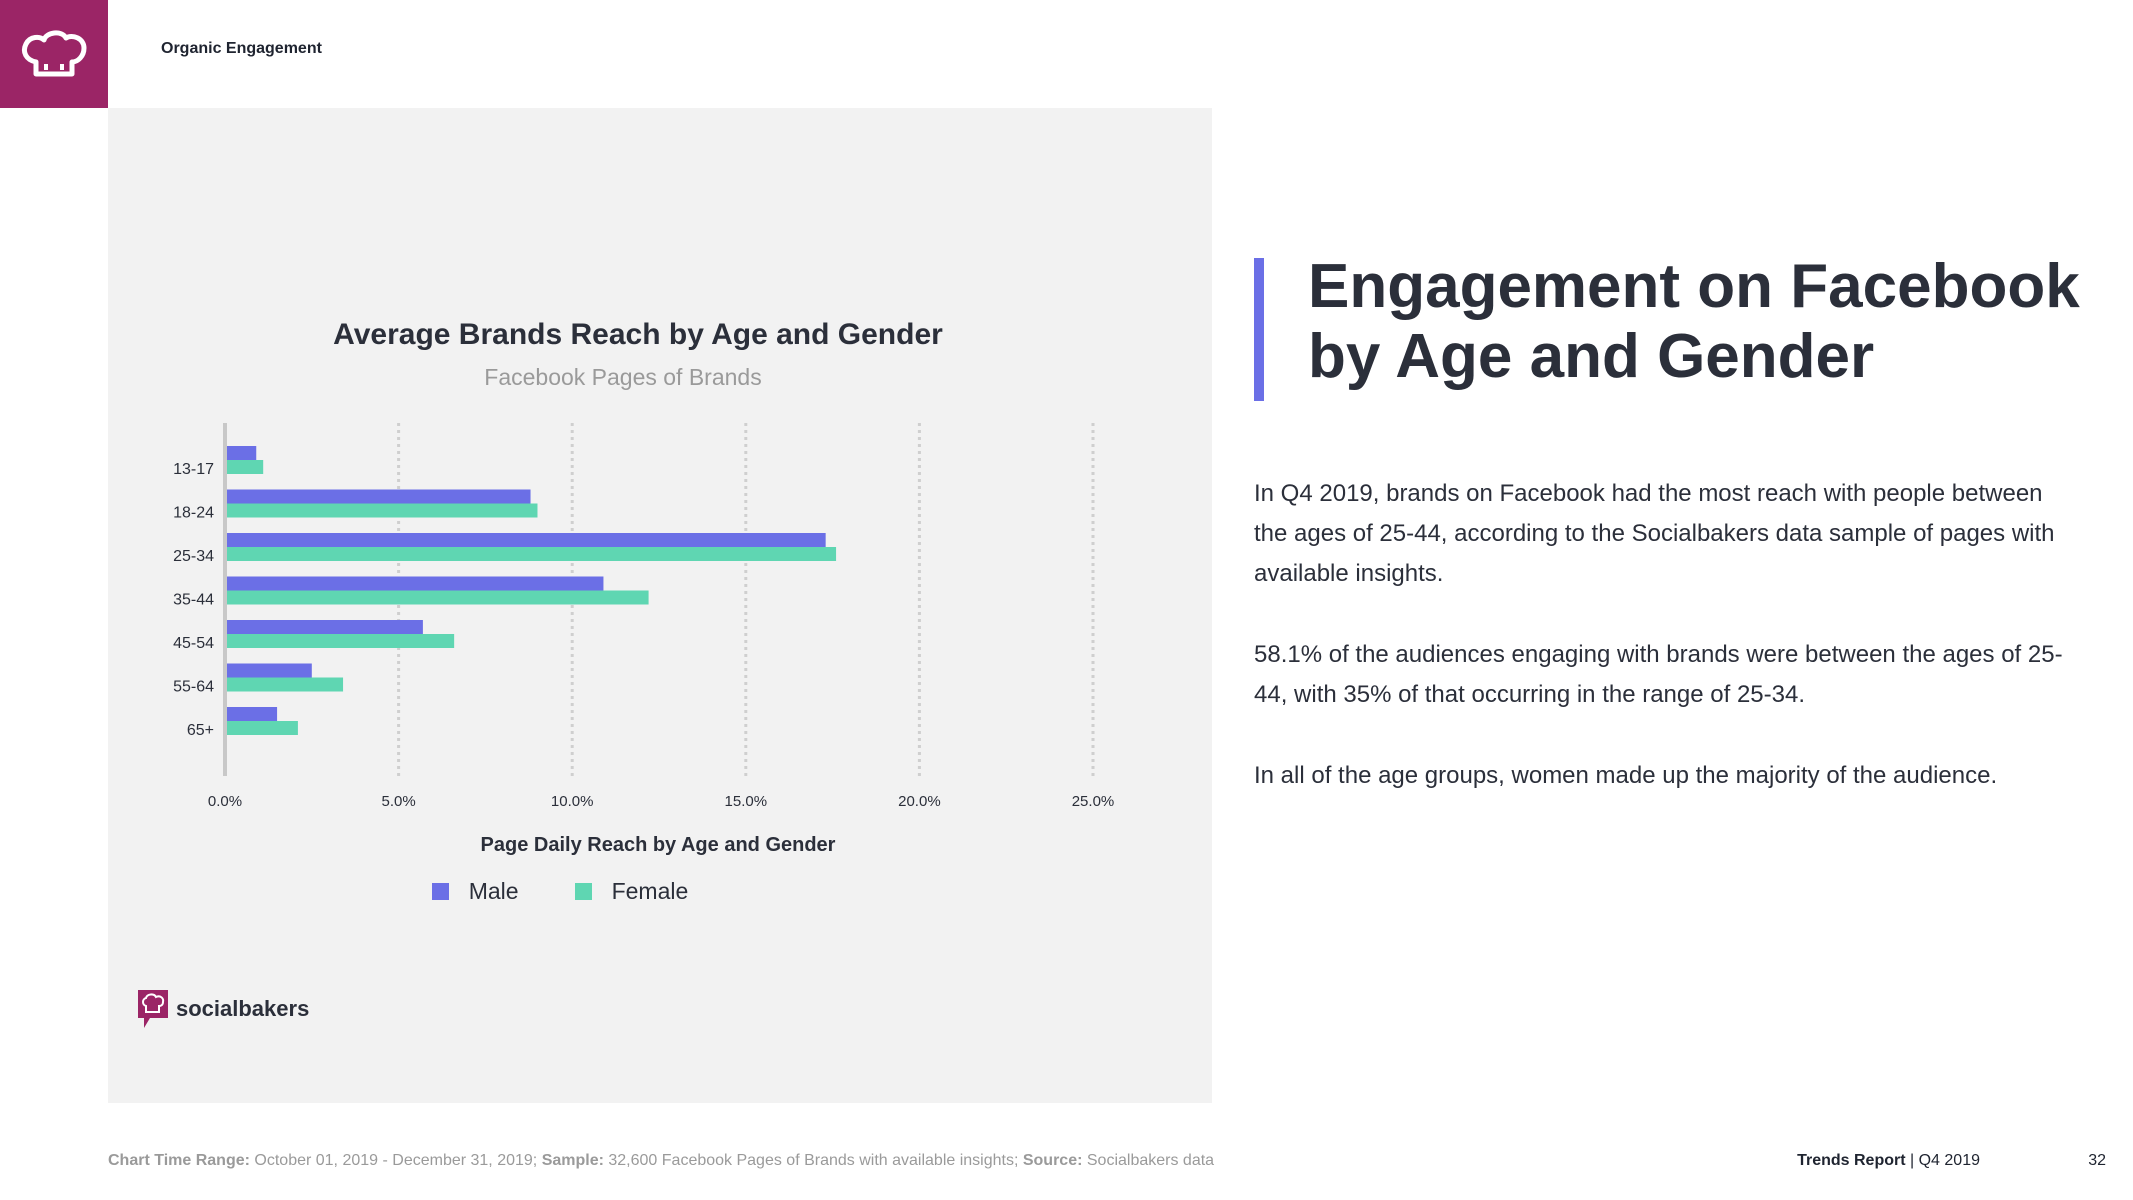 The height and width of the screenshot is (1200, 2133). What do you see at coordinates (252, 714) in the screenshot?
I see `bar-male-65+` at bounding box center [252, 714].